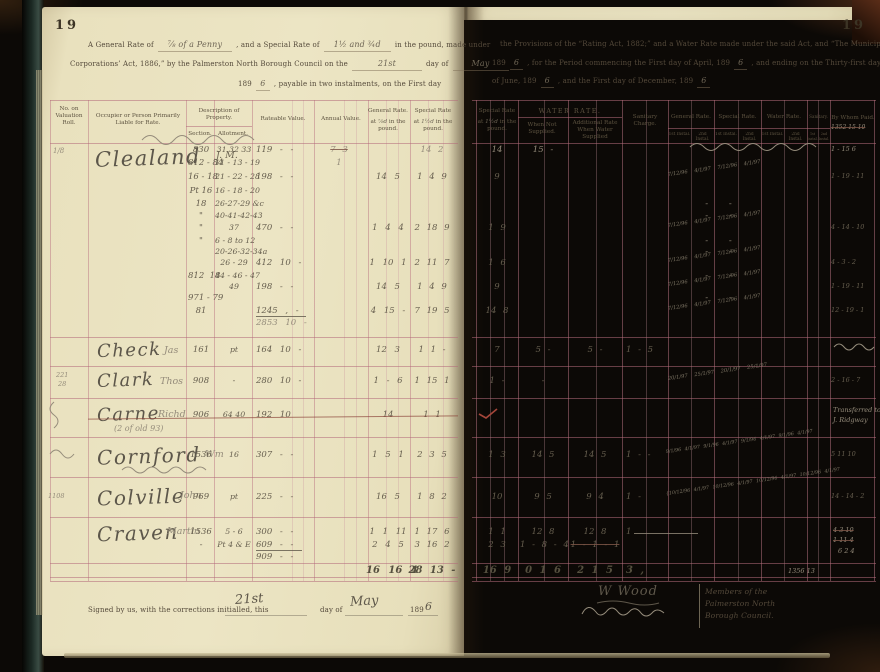  Describe the element at coordinates (331, 610) in the screenshot. I see `attestation-text: day of` at that location.